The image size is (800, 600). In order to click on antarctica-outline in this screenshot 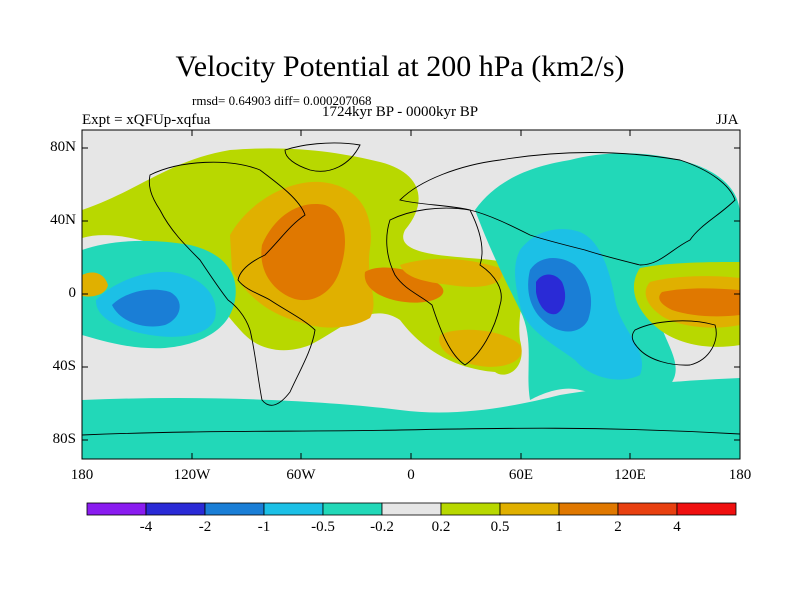, I will do `click(411, 431)`.